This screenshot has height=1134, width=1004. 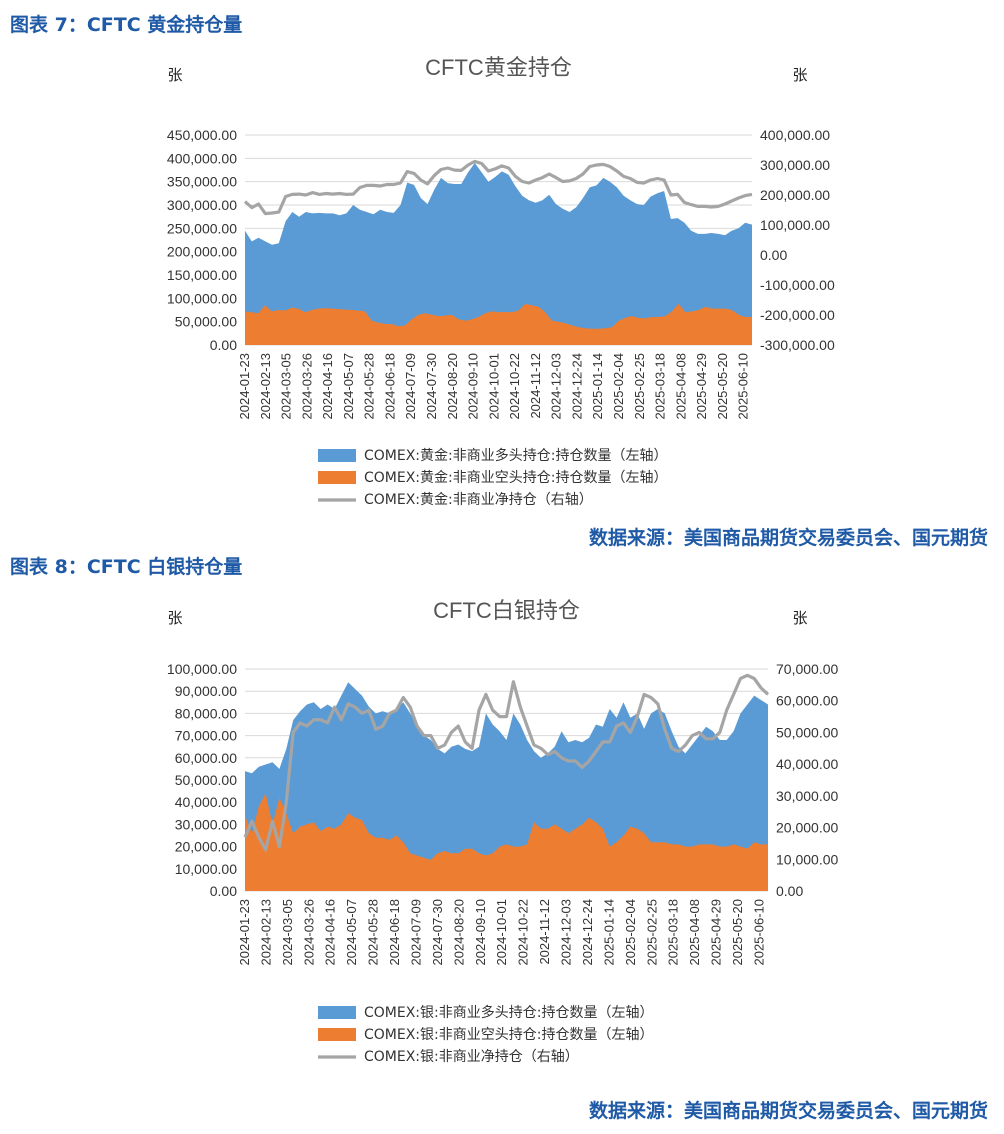 What do you see at coordinates (206, 847) in the screenshot?
I see `left-tick-label: 20,000.00` at bounding box center [206, 847].